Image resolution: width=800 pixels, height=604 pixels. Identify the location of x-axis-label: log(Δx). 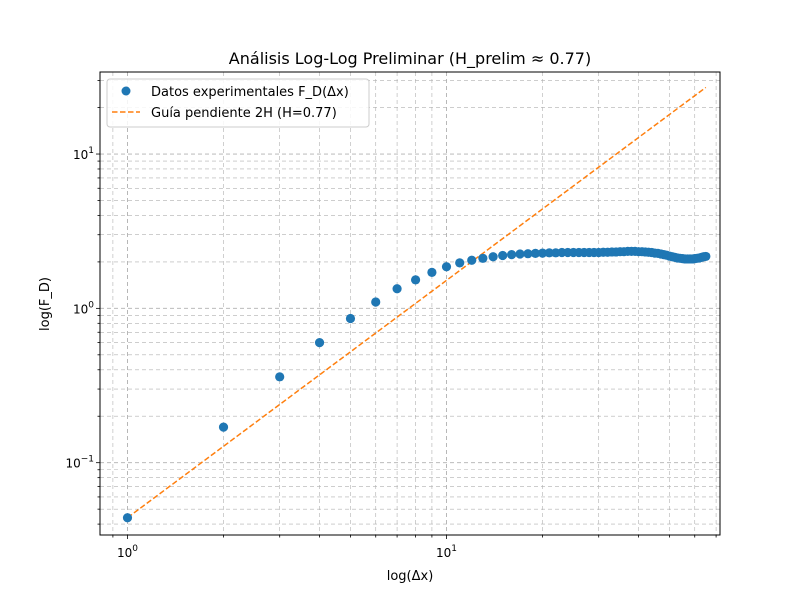
(410, 576).